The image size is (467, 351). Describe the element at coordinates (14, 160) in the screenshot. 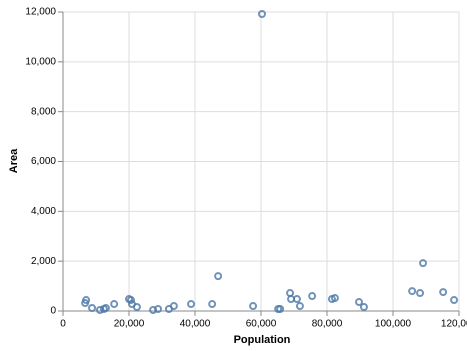

I see `y-axis-title: Area` at that location.